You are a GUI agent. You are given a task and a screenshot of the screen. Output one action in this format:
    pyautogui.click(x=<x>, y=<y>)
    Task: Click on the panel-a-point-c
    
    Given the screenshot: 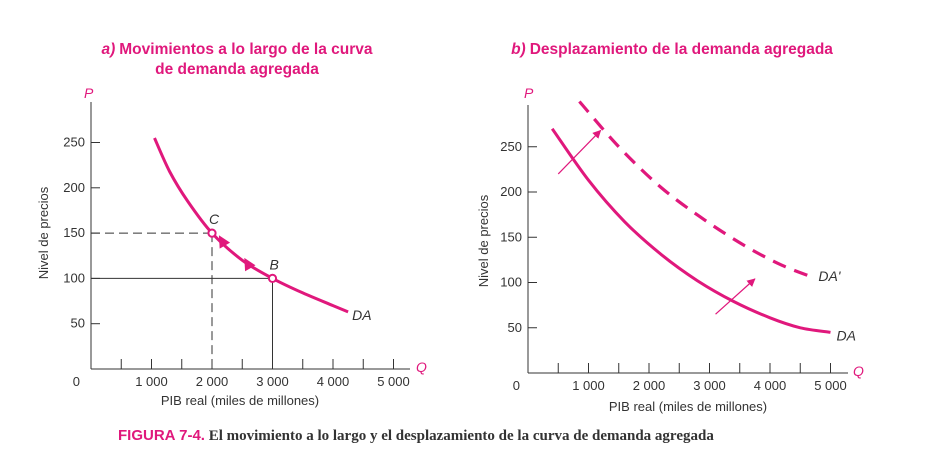 What is the action you would take?
    pyautogui.click(x=212, y=233)
    